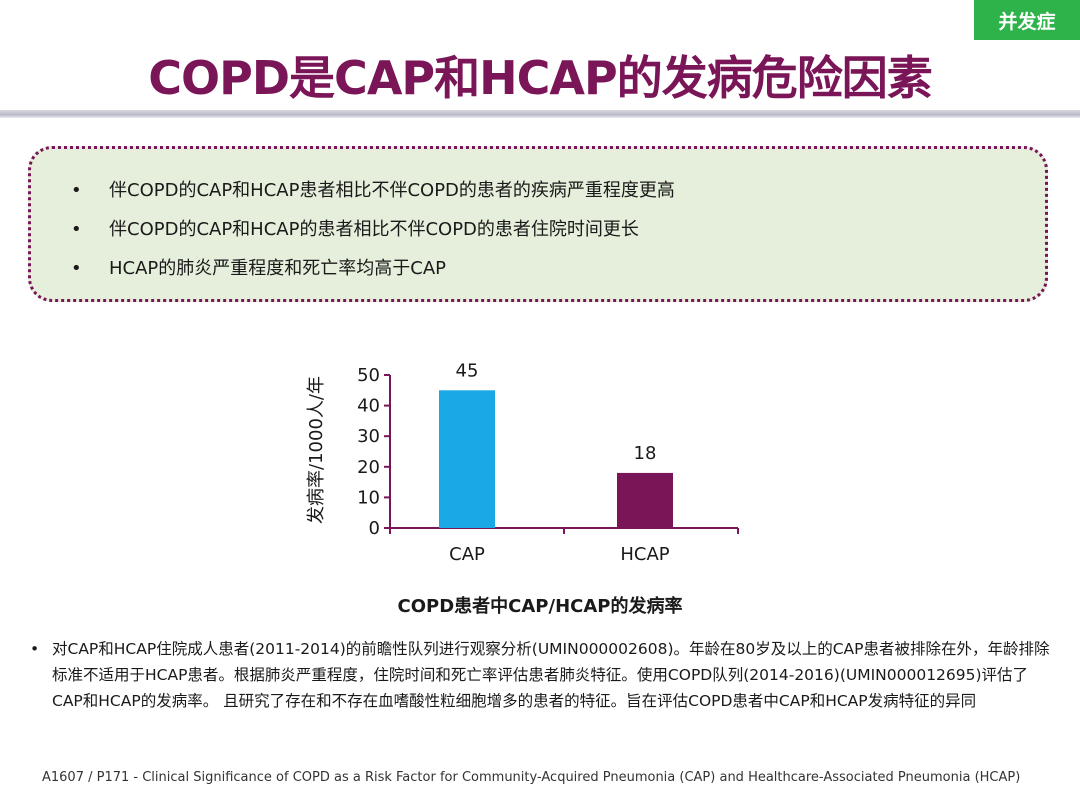 The image size is (1080, 810). I want to click on bar-chart: 发病率/1000人/年 0 10 20 30 40 50 45 CAP 18 HCAP, so click(530, 485).